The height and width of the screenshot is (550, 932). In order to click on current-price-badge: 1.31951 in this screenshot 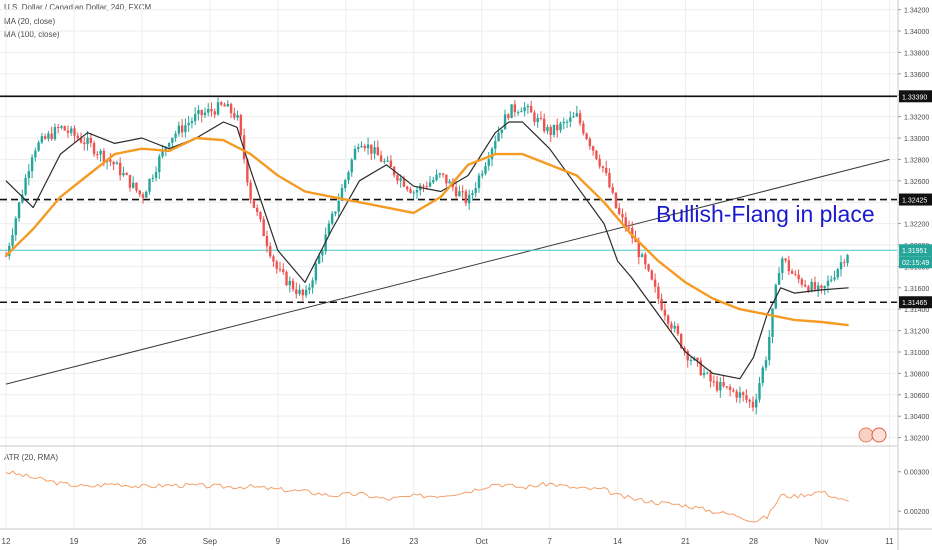, I will do `click(914, 251)`.